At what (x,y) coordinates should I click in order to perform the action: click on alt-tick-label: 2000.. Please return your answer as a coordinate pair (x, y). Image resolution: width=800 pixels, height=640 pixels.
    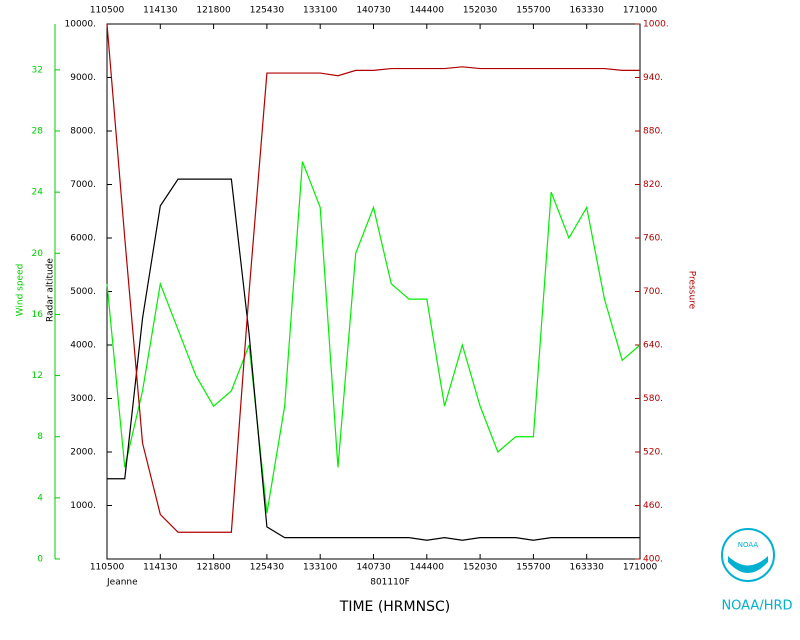
    Looking at the image, I should click on (83, 453).